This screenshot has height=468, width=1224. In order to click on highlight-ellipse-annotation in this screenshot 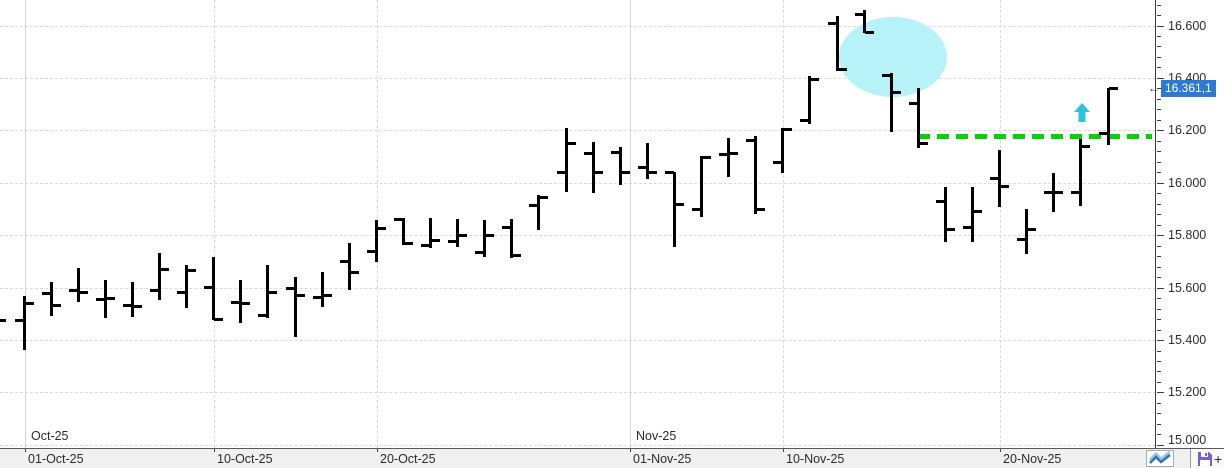, I will do `click(893, 57)`.